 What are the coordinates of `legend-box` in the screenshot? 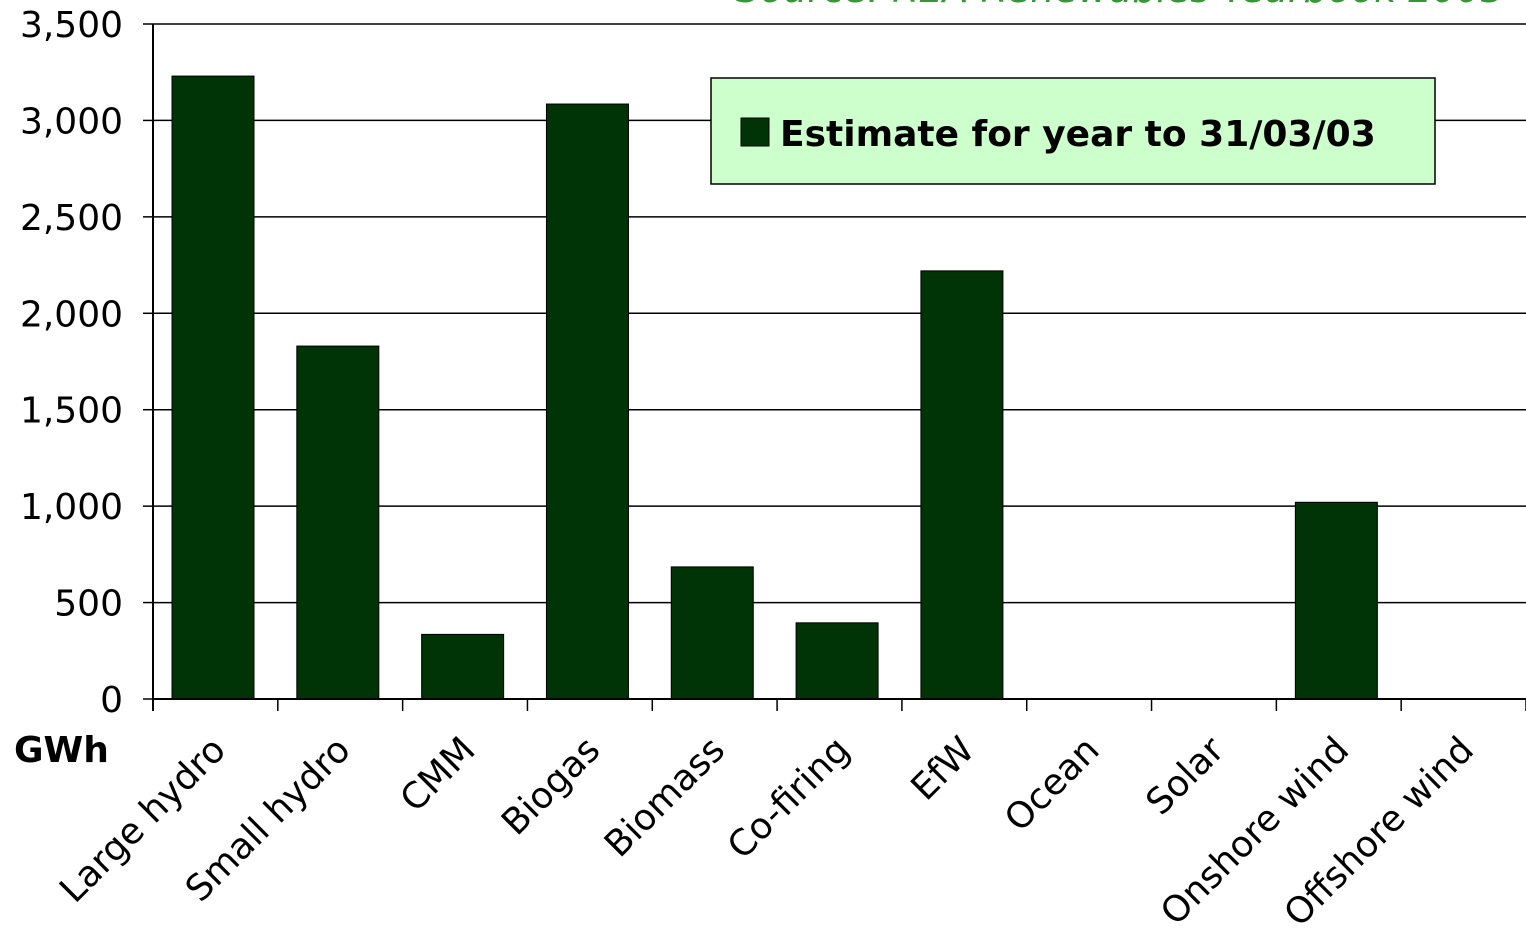 It's located at (1073, 131).